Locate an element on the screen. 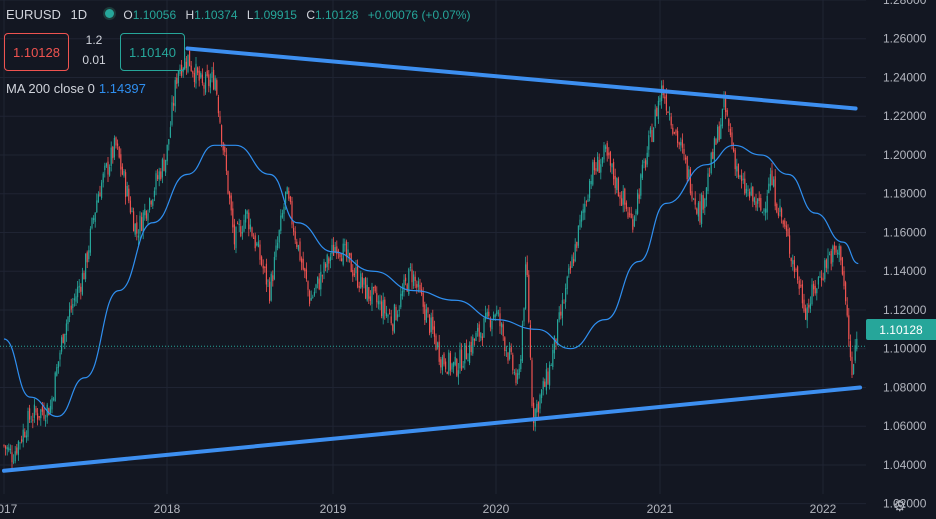 The image size is (936, 519). high-value: 1.10374 is located at coordinates (216, 15).